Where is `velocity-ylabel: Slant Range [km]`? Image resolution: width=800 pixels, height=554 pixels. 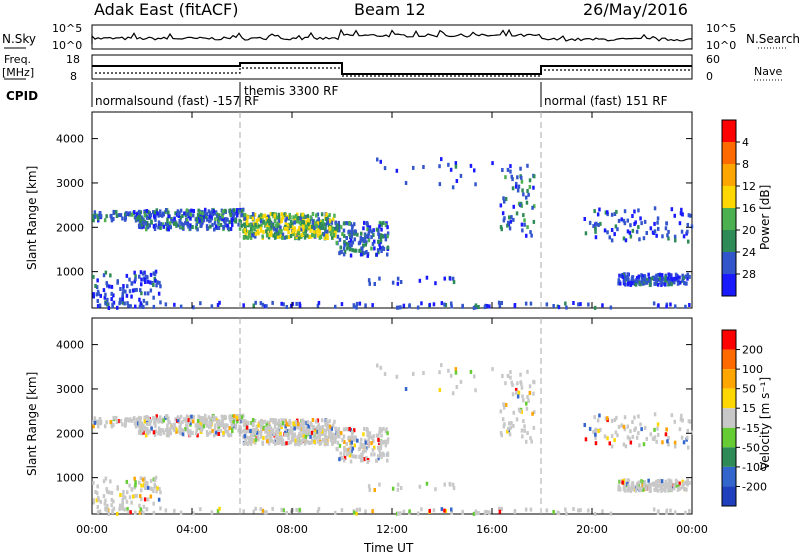 velocity-ylabel: Slant Range [km] is located at coordinates (32, 424).